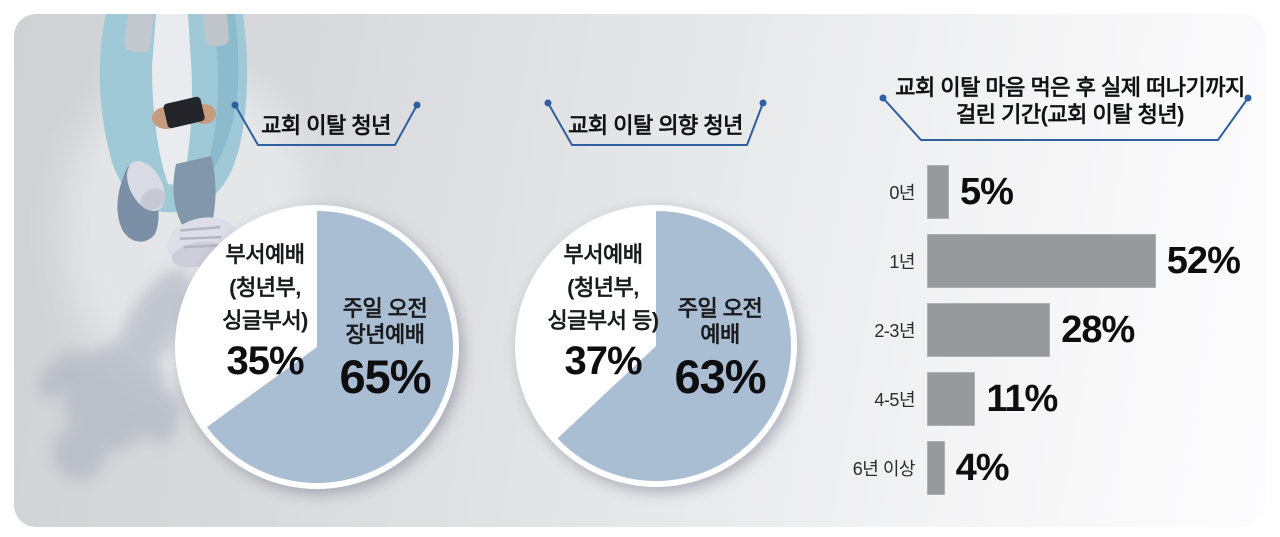 This screenshot has height=537, width=1280. What do you see at coordinates (139, 33) in the screenshot?
I see `backpack-strap-left` at bounding box center [139, 33].